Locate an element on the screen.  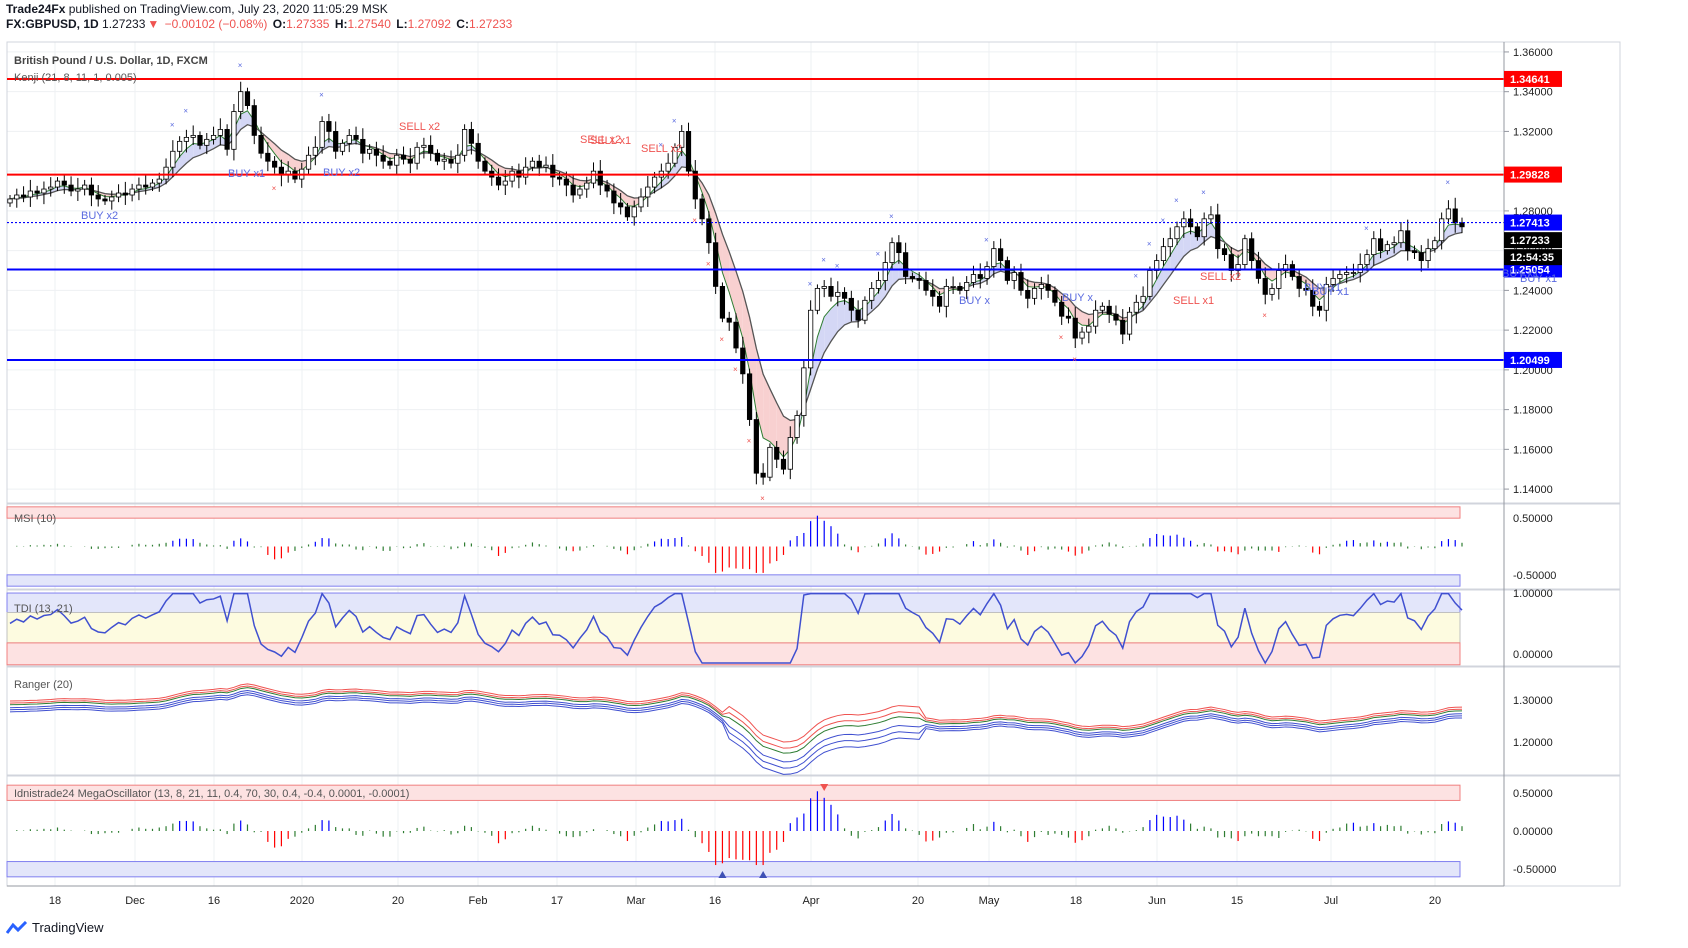
date-tick-label: 18 is located at coordinates (55, 901).